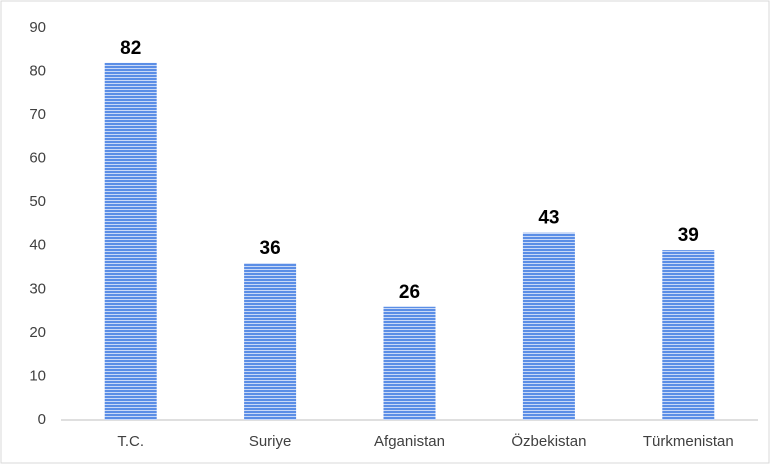 This screenshot has width=771, height=465. I want to click on x-tick-label: Özbekistan, so click(548, 441).